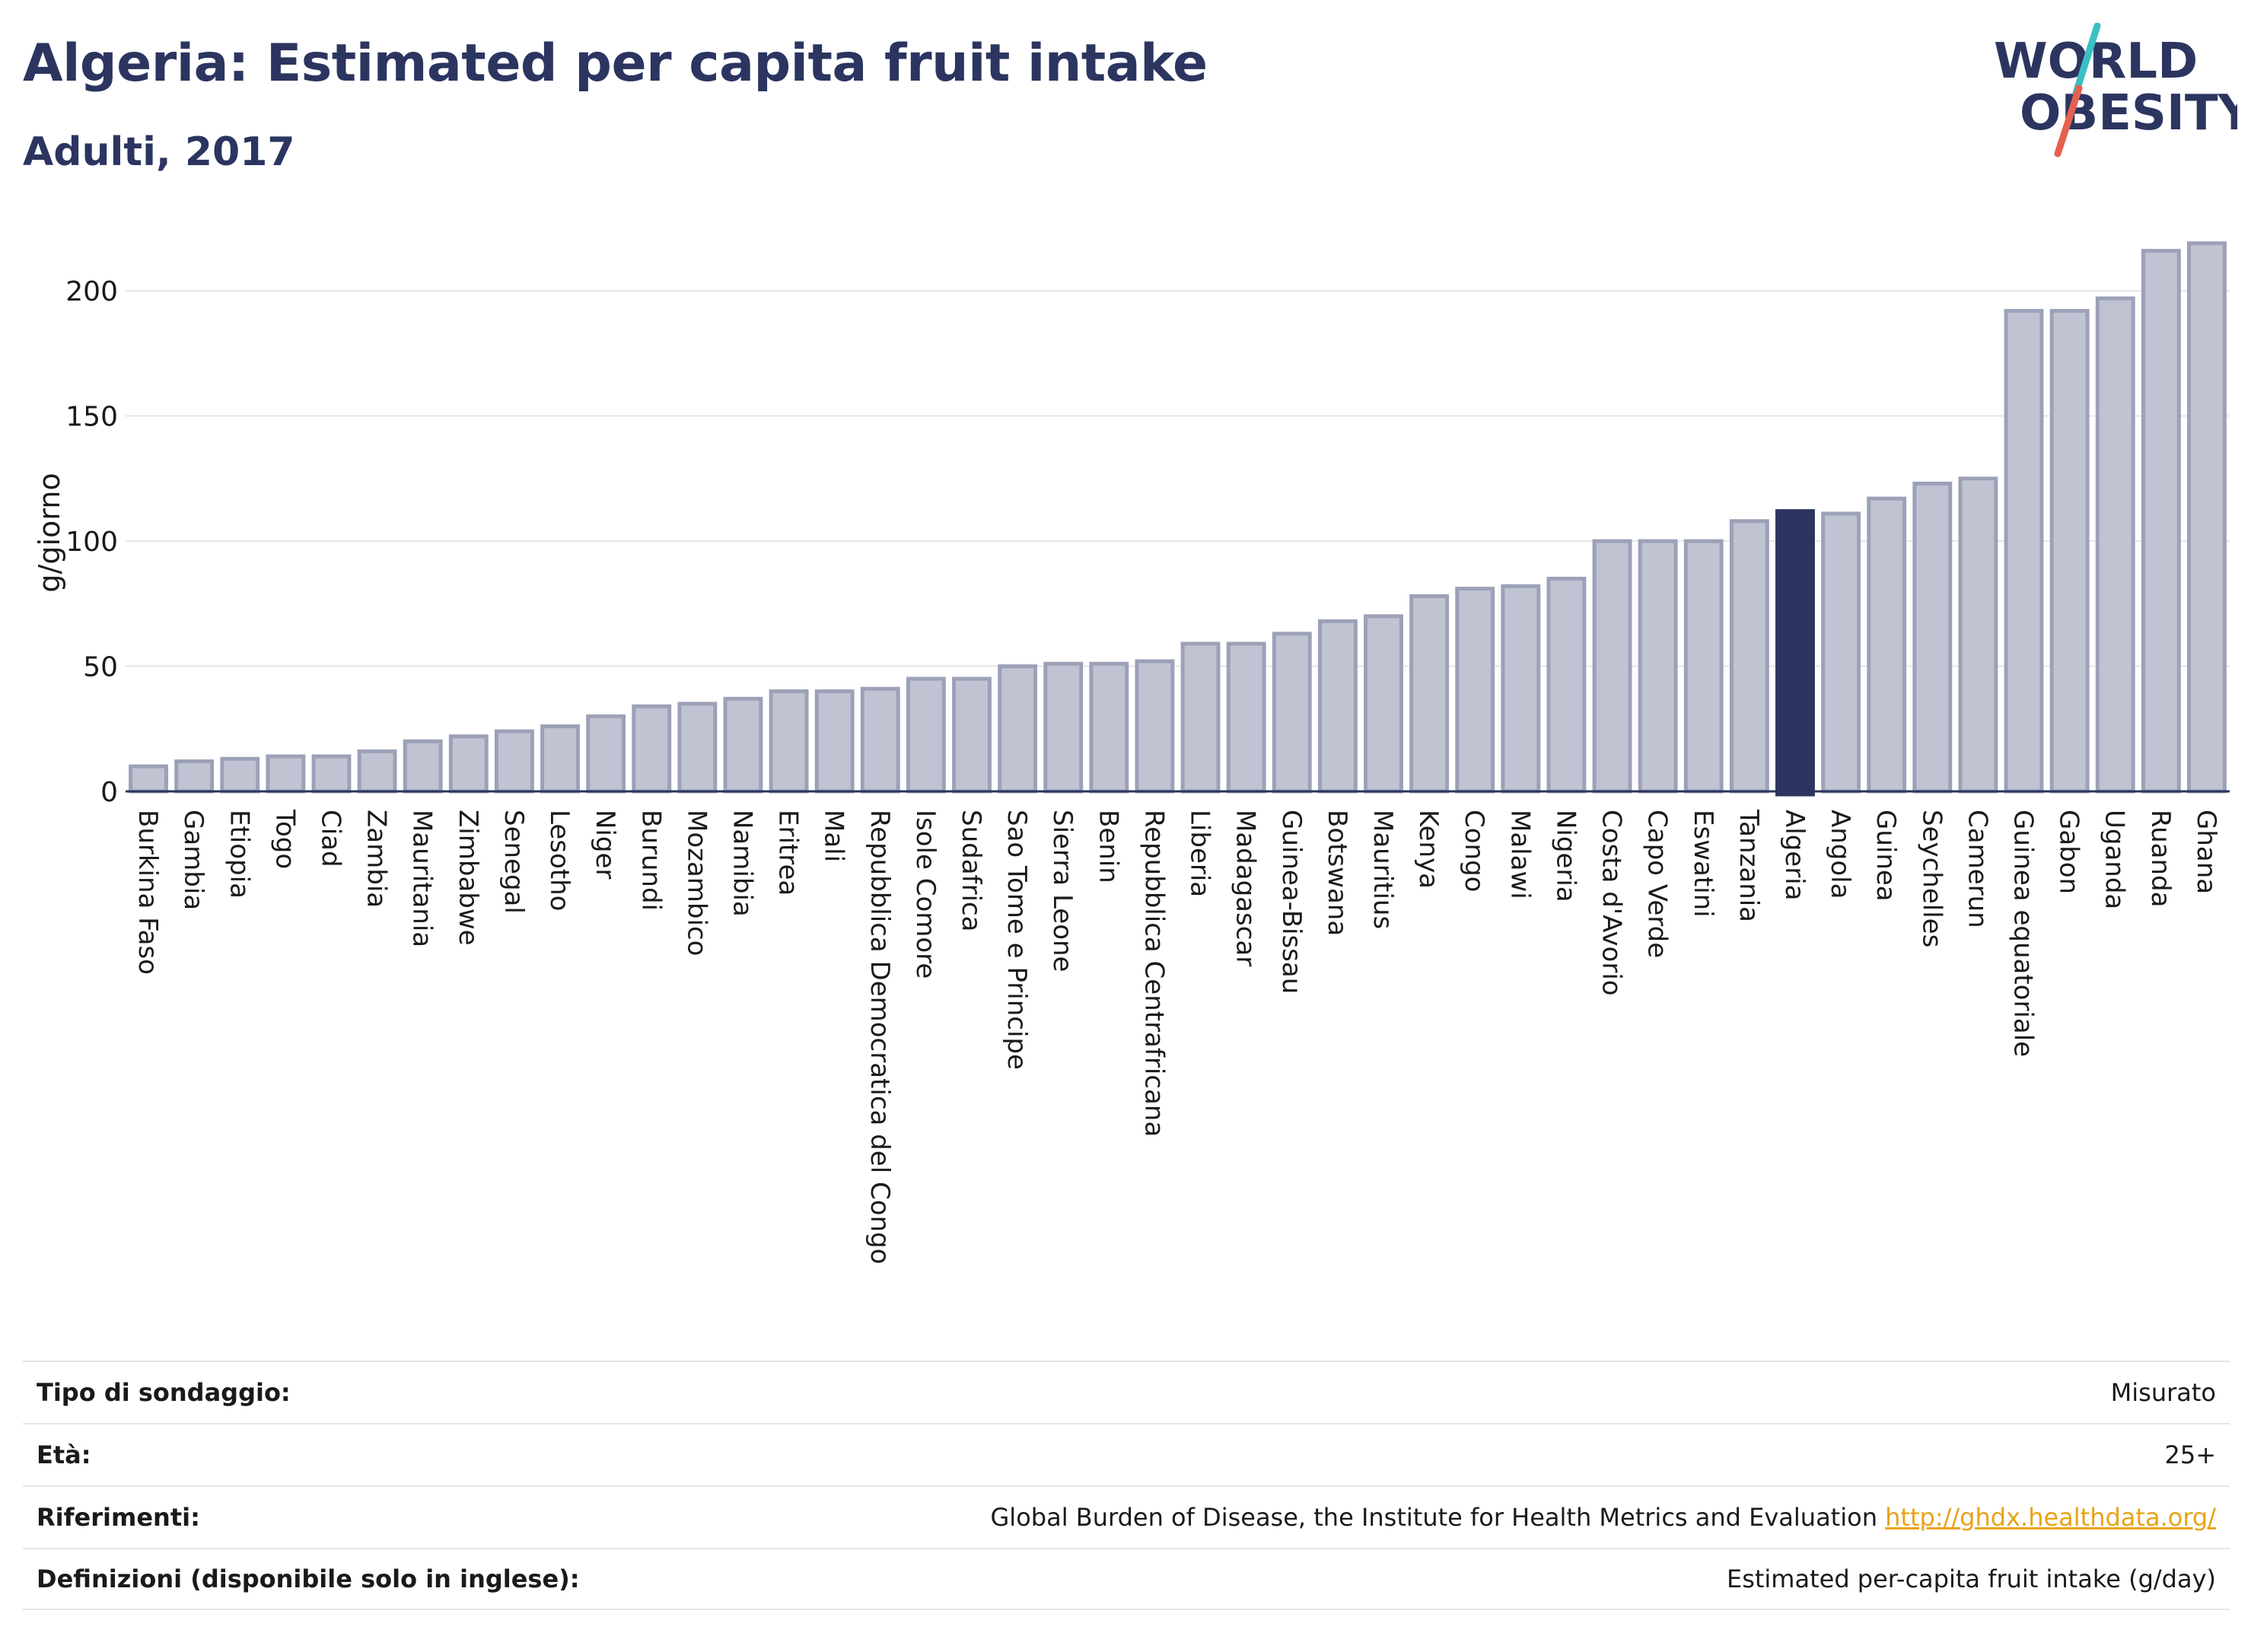  What do you see at coordinates (1795, 653) in the screenshot?
I see `bar-highlight` at bounding box center [1795, 653].